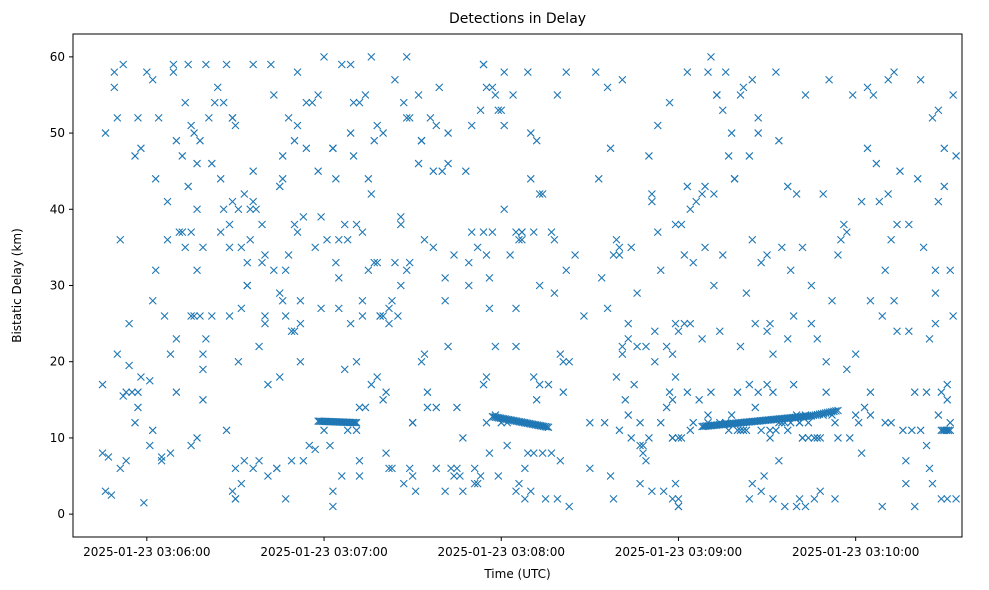 The height and width of the screenshot is (590, 989). Describe the element at coordinates (57, 209) in the screenshot. I see `y-tick-label: 40` at that location.